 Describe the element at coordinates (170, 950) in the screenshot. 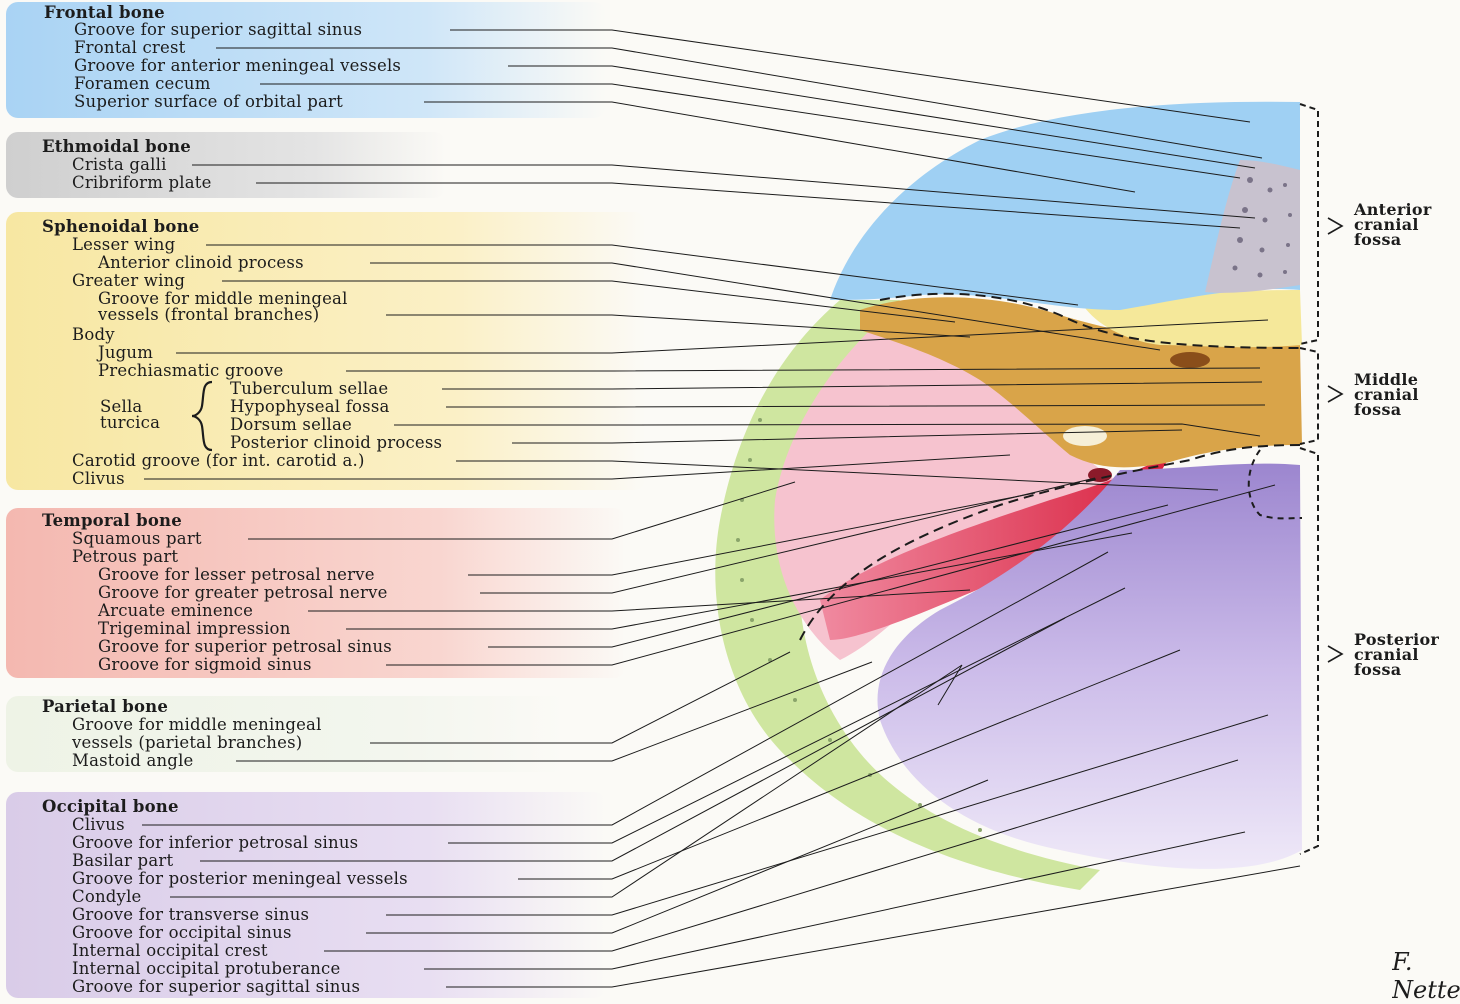

I see `occipital-label: Internal occipital crest` at that location.